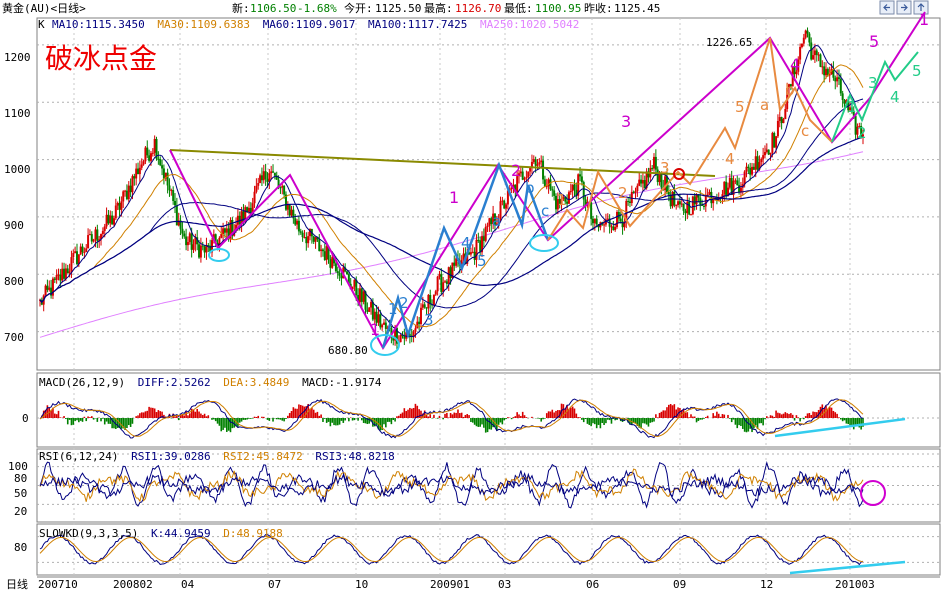  What do you see at coordinates (887, 7) in the screenshot?
I see `arrow-left-icon` at bounding box center [887, 7].